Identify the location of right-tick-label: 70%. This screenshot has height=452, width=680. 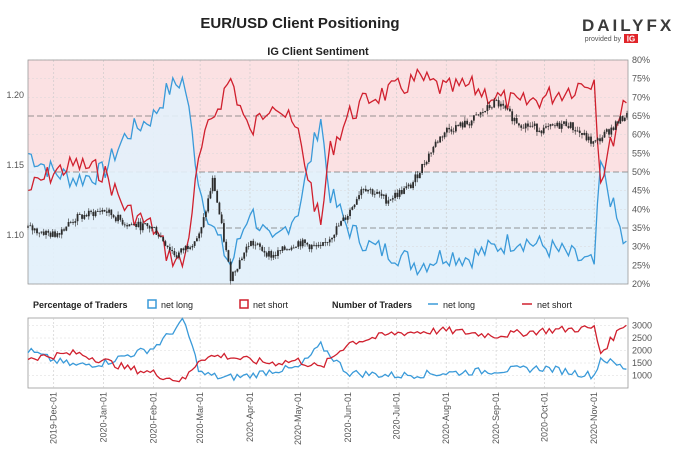
(641, 97).